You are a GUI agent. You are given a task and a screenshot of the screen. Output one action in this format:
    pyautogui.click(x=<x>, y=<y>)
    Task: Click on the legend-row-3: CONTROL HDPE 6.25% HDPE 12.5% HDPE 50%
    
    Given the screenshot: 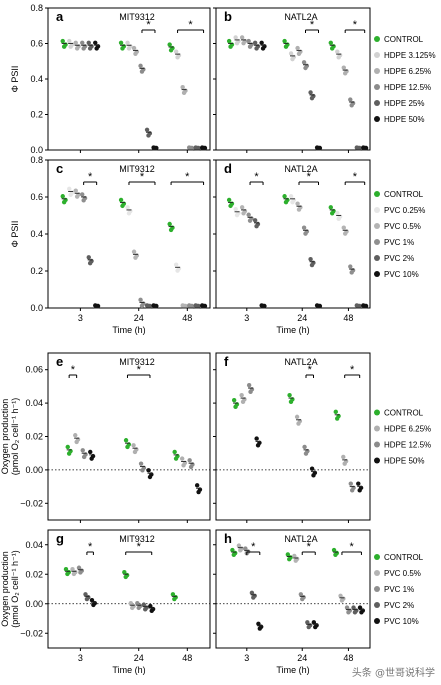 What is the action you would take?
    pyautogui.click(x=402, y=437)
    